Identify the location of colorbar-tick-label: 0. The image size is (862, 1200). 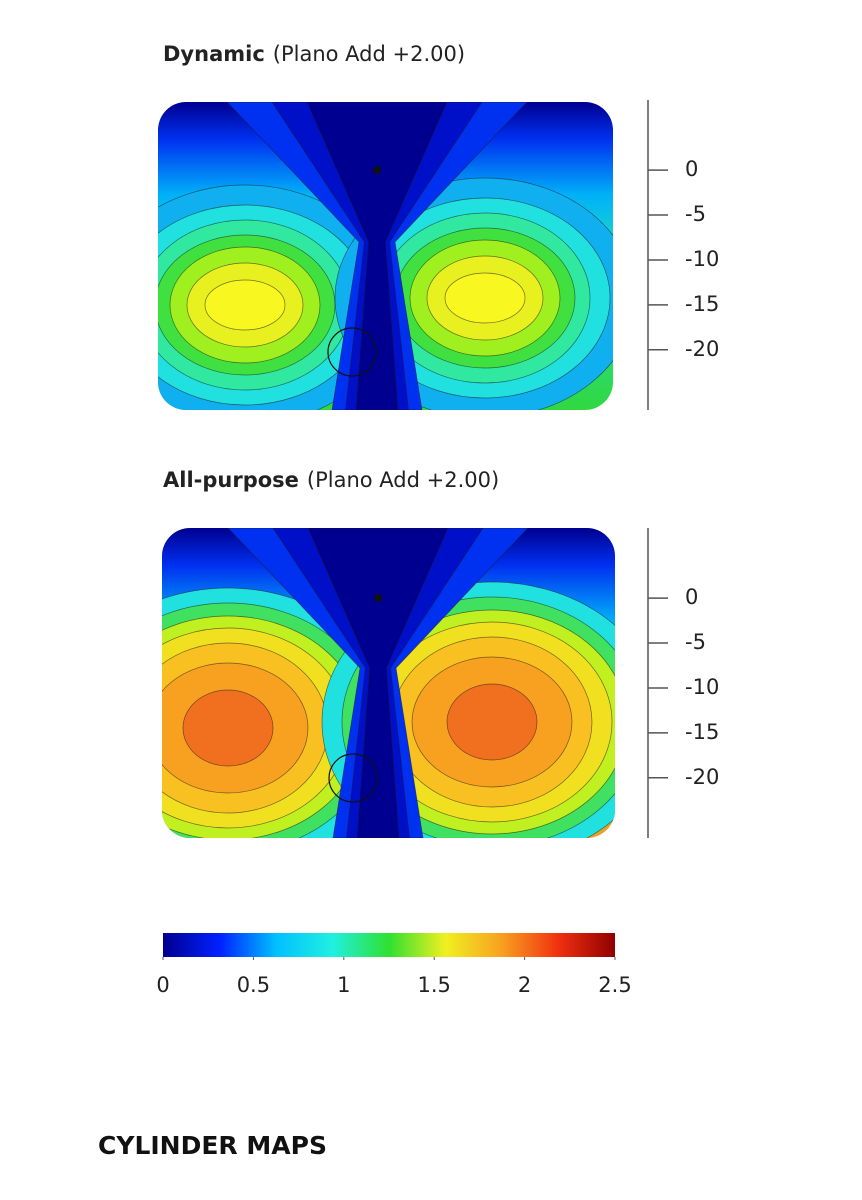
(162, 985).